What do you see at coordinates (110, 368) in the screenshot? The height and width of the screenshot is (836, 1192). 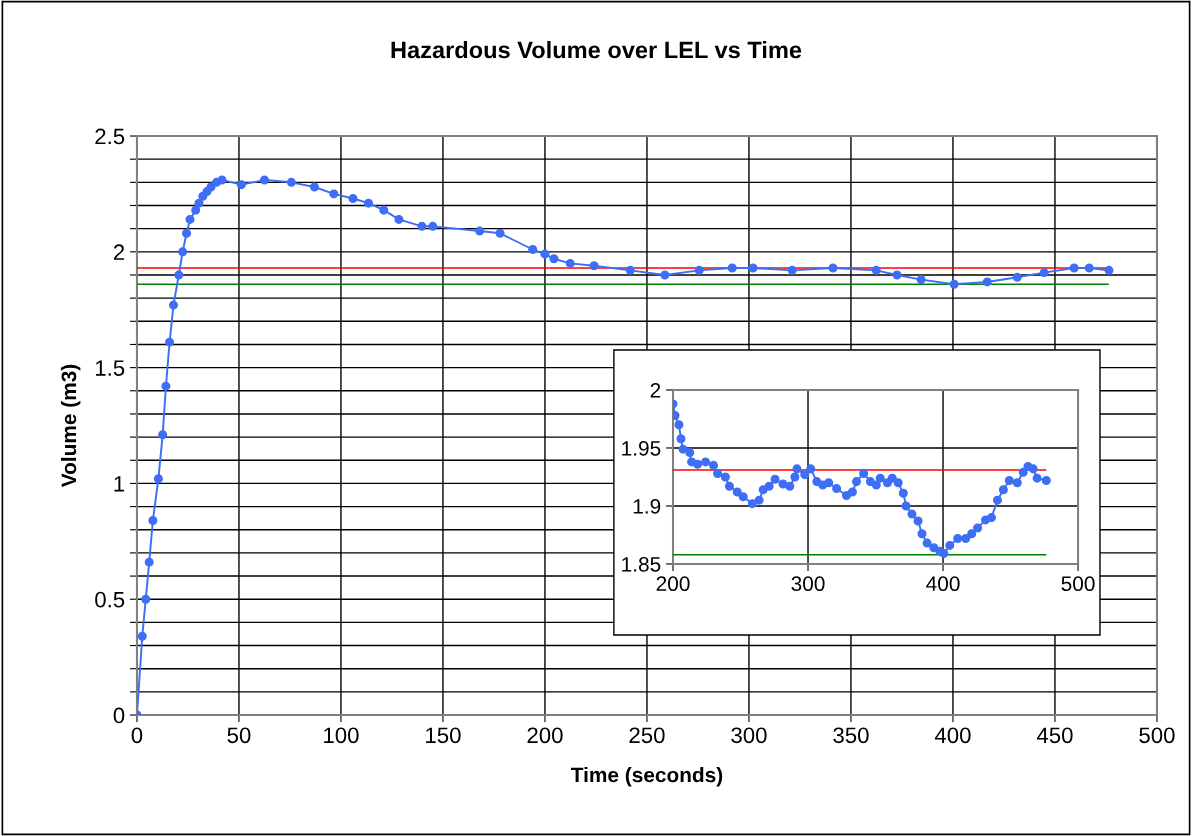 I see `y-tick-label: 1.5` at bounding box center [110, 368].